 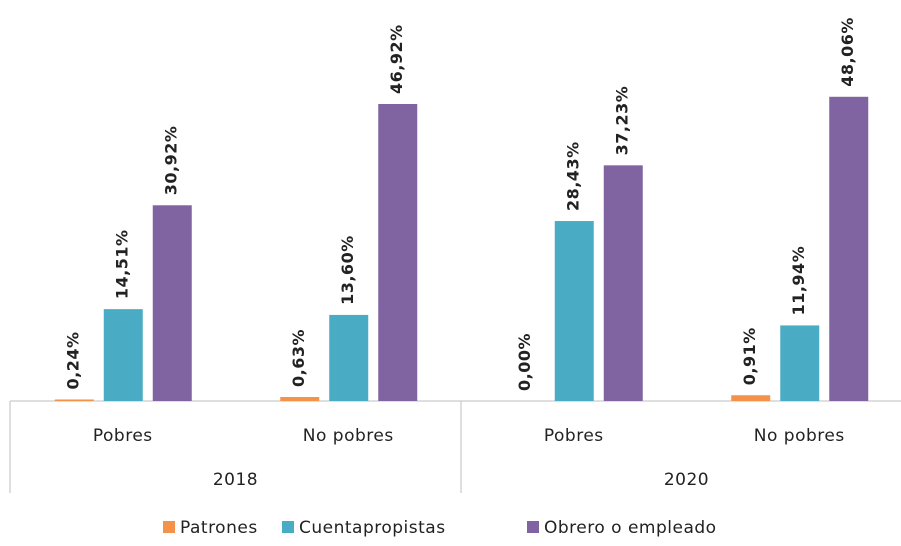 I want to click on value-label: 37,23%, so click(x=622, y=121).